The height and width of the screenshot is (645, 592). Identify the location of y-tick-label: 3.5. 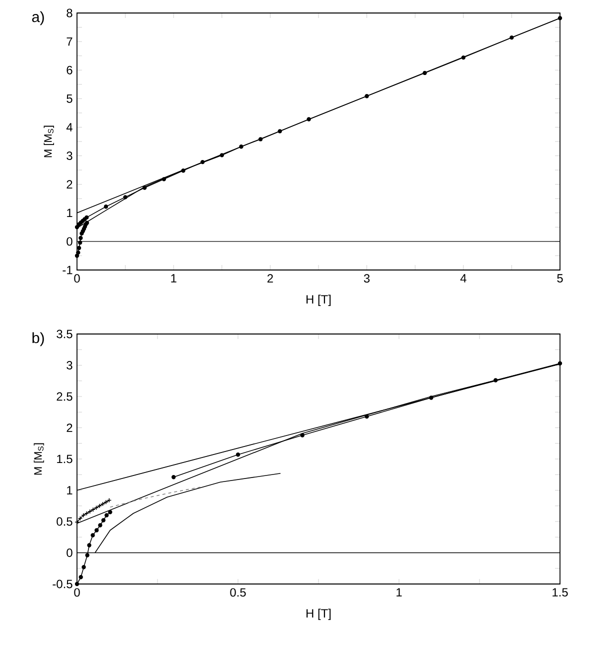
(64, 334).